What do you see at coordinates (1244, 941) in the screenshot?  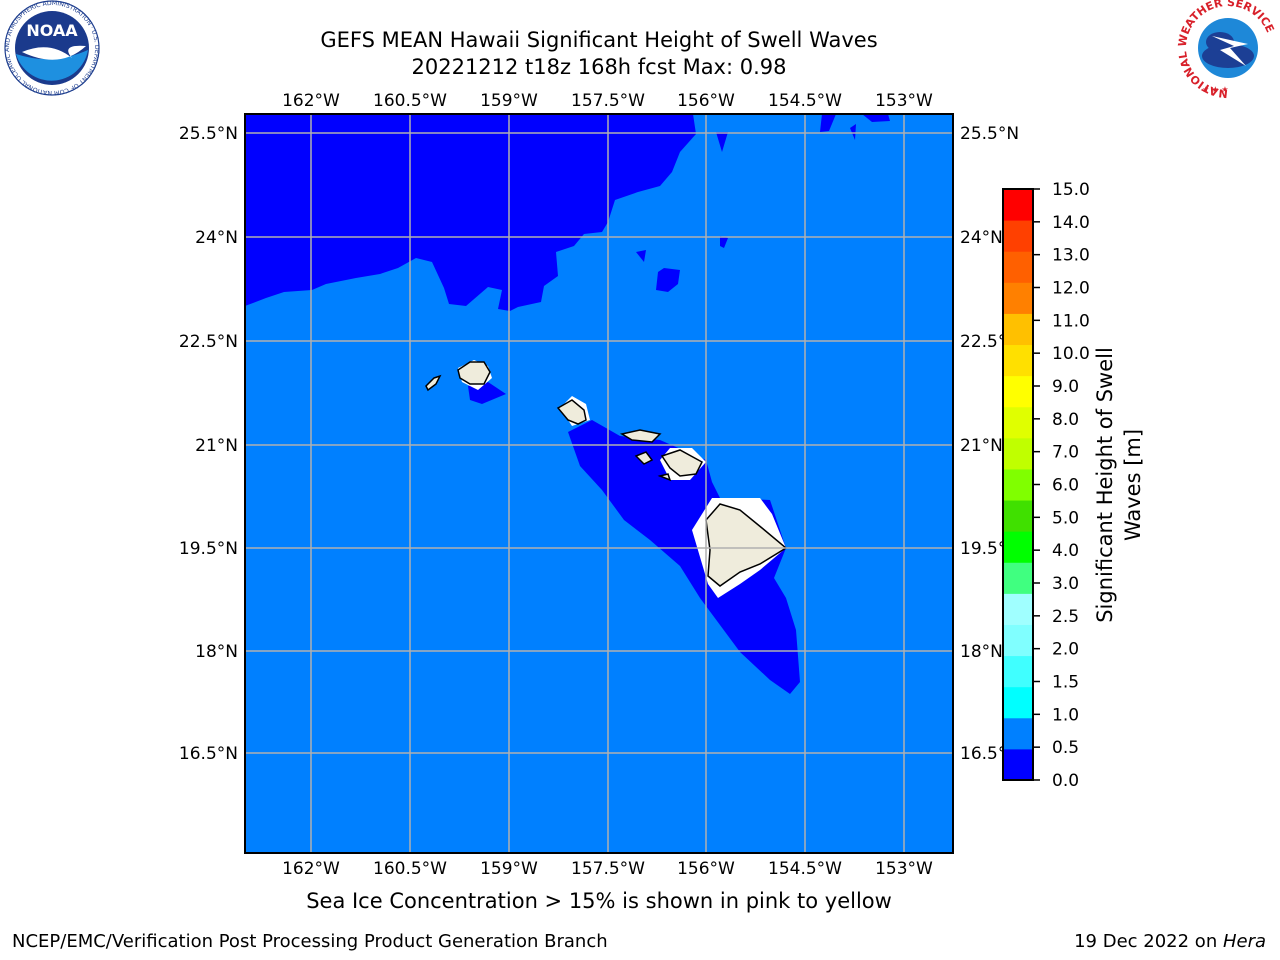 I see `footer-machine: Hera` at bounding box center [1244, 941].